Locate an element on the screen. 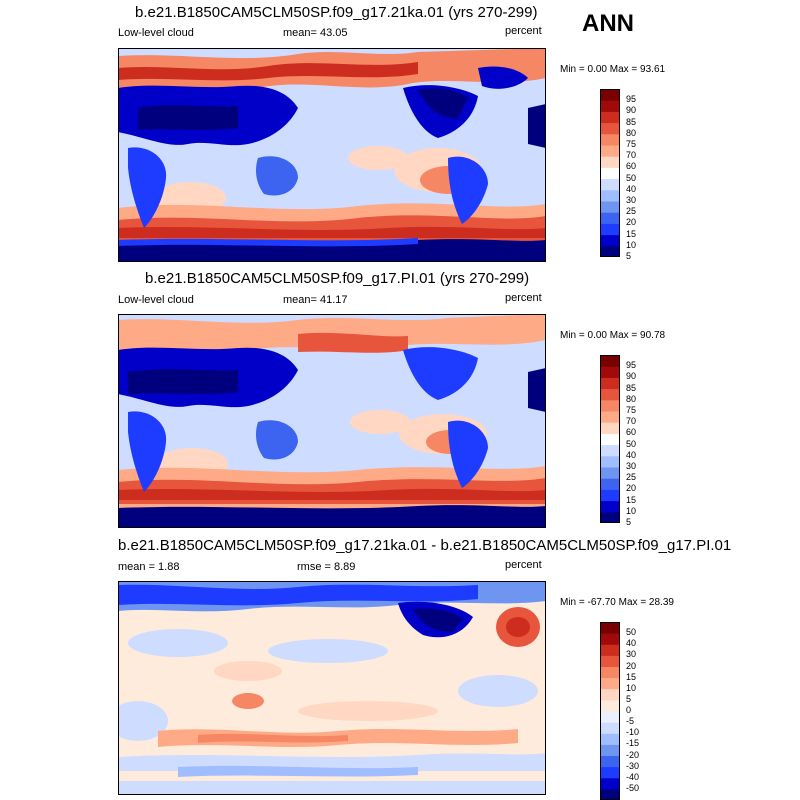 The image size is (800, 800). panel2-units: percent is located at coordinates (523, 298).